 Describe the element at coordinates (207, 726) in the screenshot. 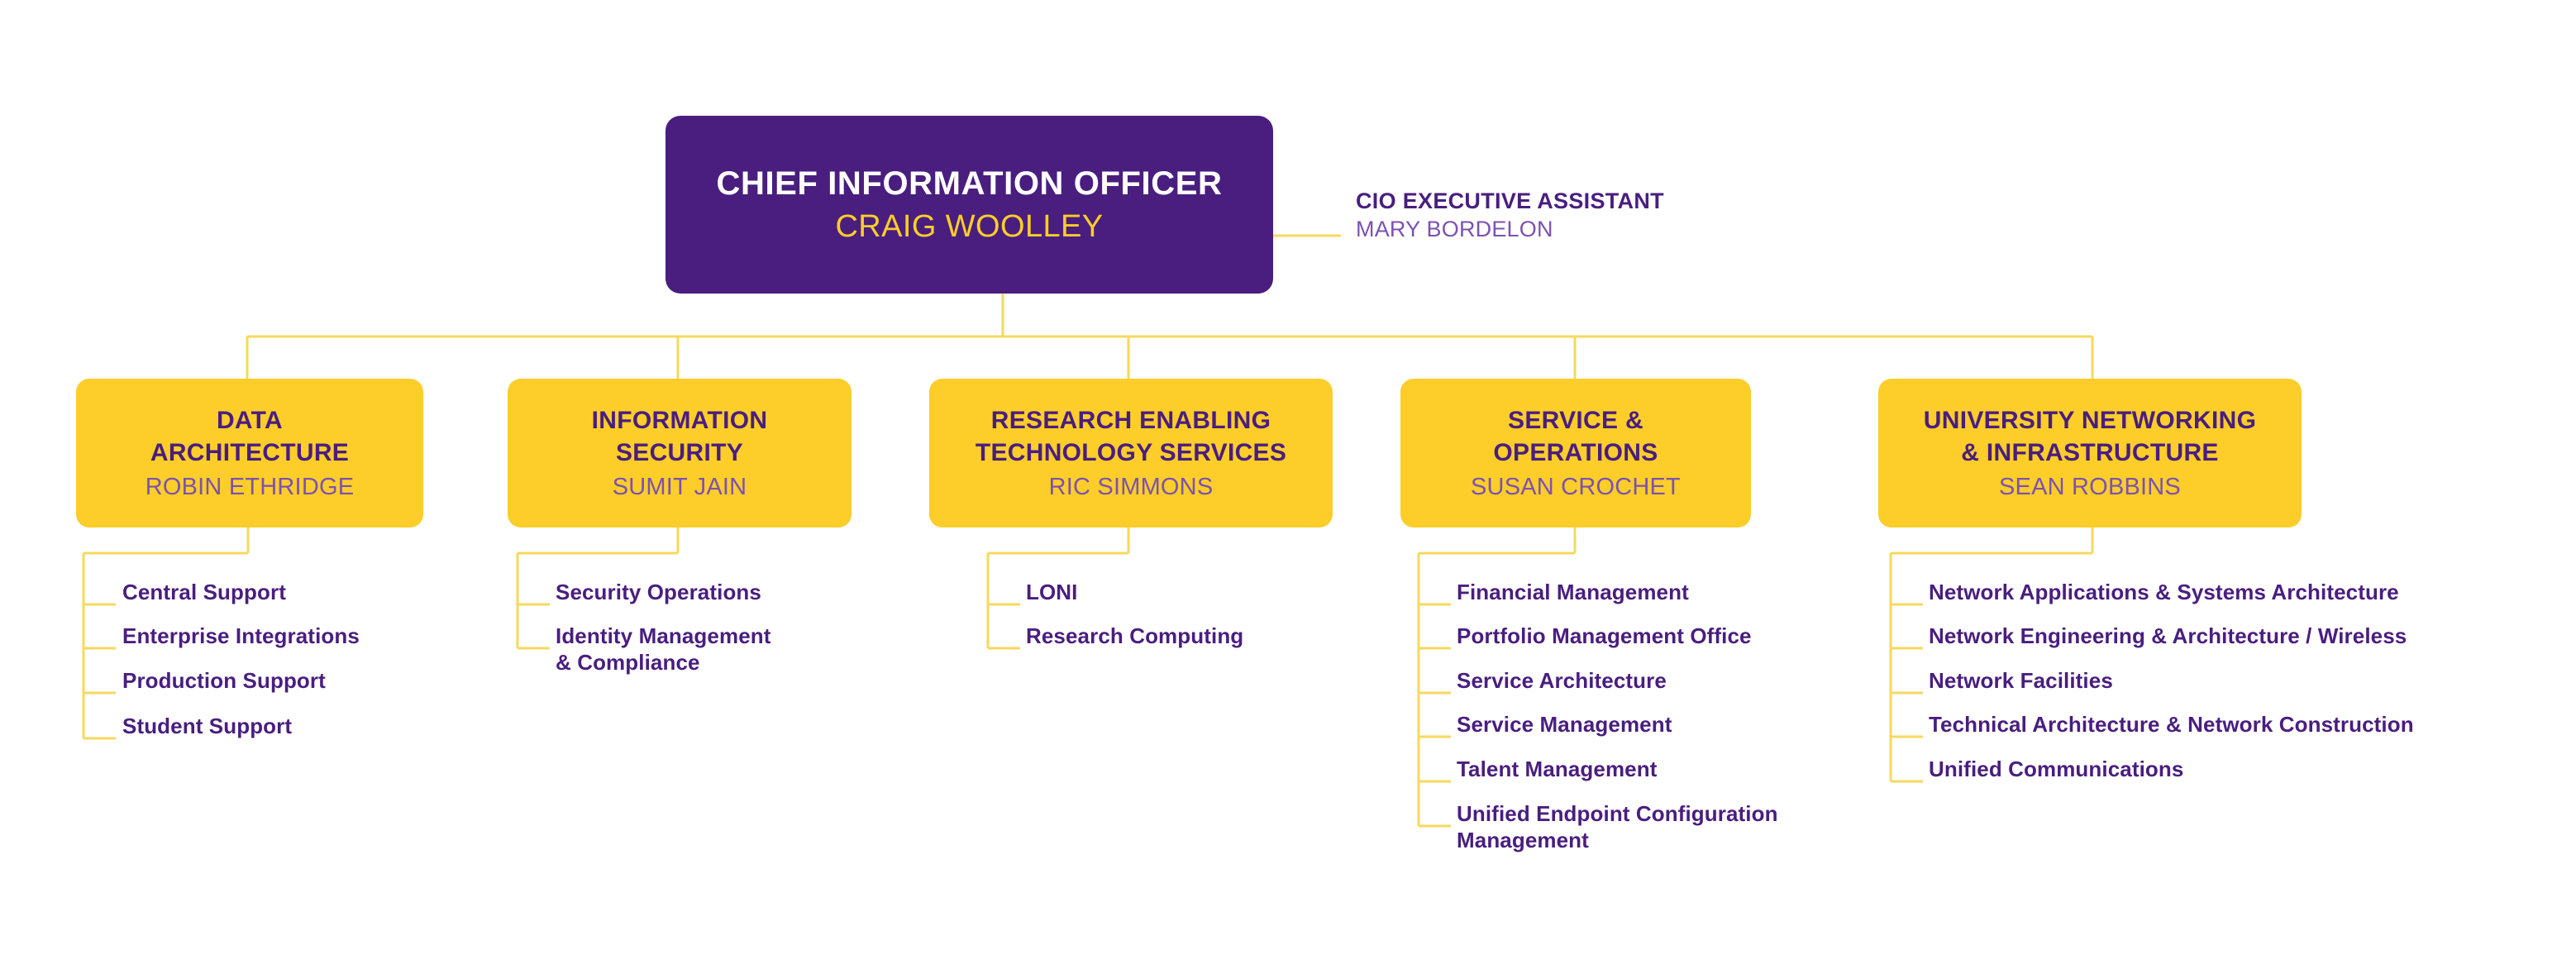

I see `list-item: Student Support` at that location.